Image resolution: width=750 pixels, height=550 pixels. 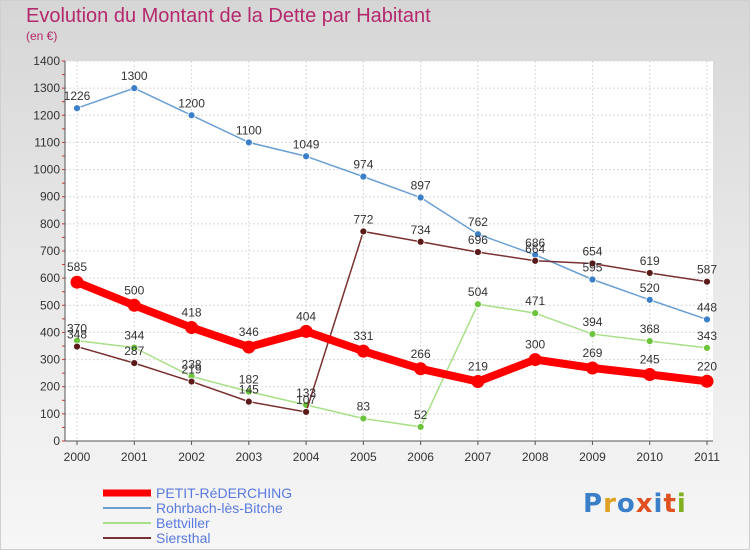 What do you see at coordinates (421, 230) in the screenshot?
I see `data-label: 734` at bounding box center [421, 230].